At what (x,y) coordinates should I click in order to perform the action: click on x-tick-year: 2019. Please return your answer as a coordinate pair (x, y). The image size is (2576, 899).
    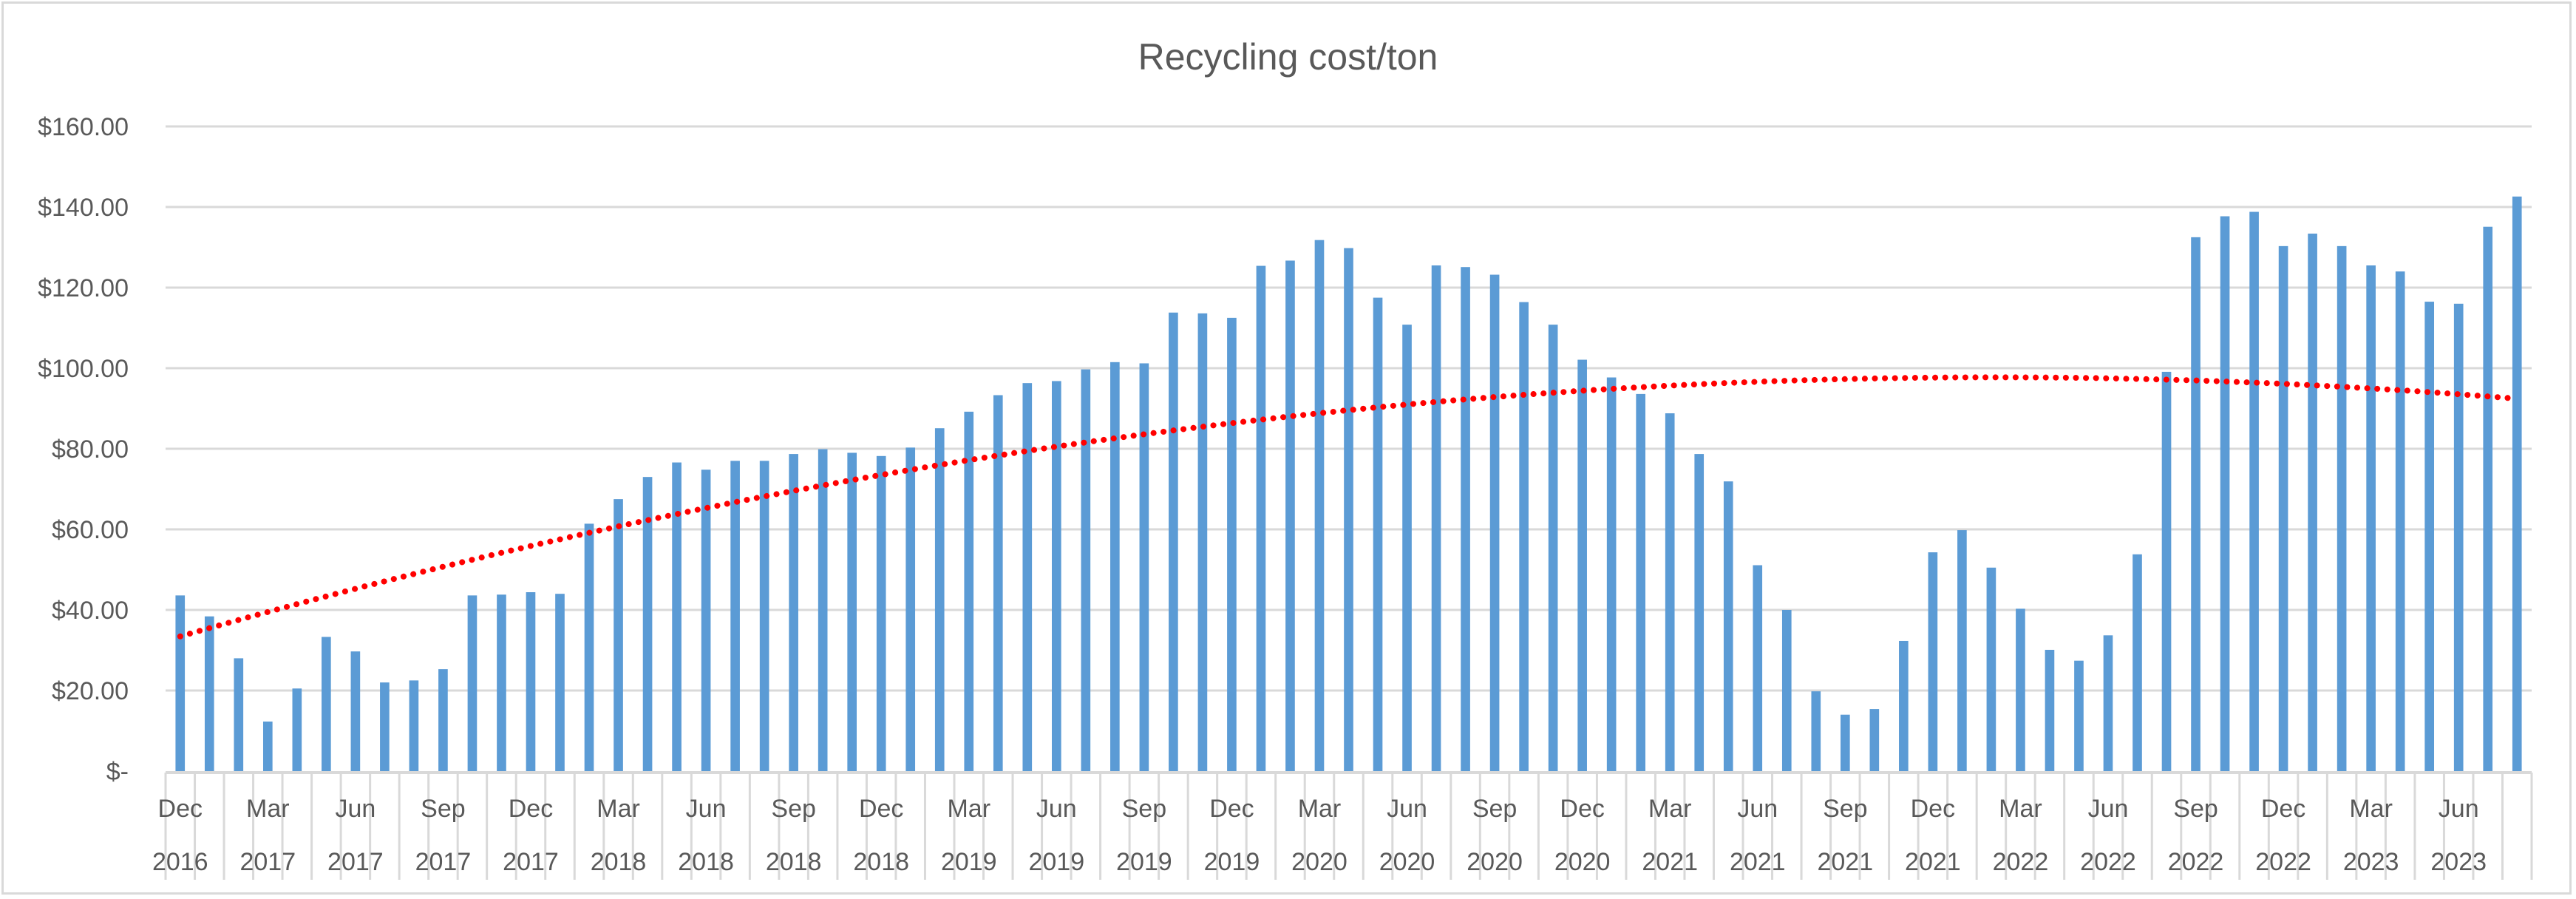
    Looking at the image, I should click on (969, 862).